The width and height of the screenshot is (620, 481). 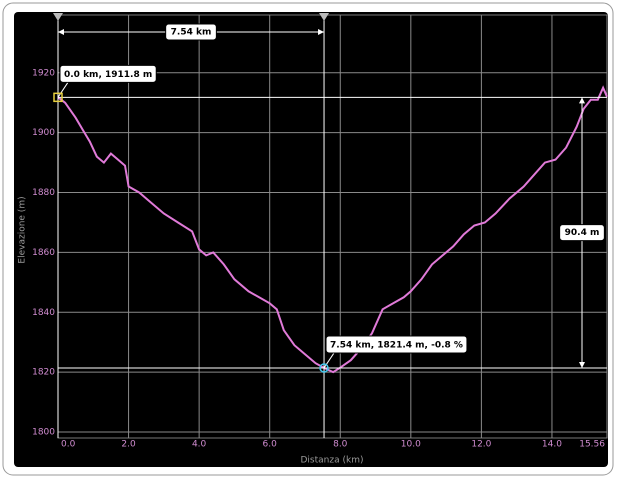 I want to click on y-tick-label: 1880, so click(x=43, y=193).